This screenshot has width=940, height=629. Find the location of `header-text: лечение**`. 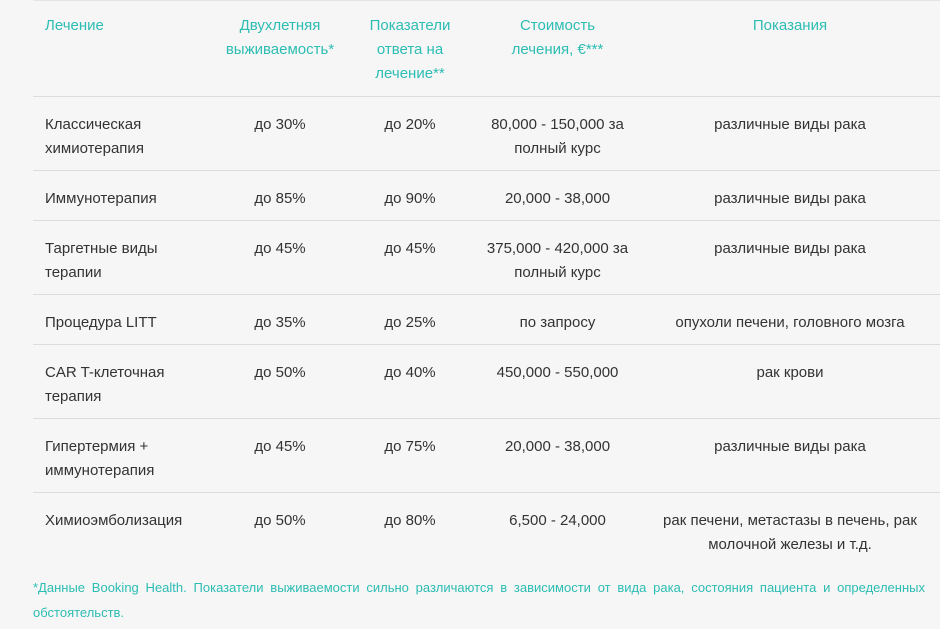

header-text: лечение** is located at coordinates (410, 73).